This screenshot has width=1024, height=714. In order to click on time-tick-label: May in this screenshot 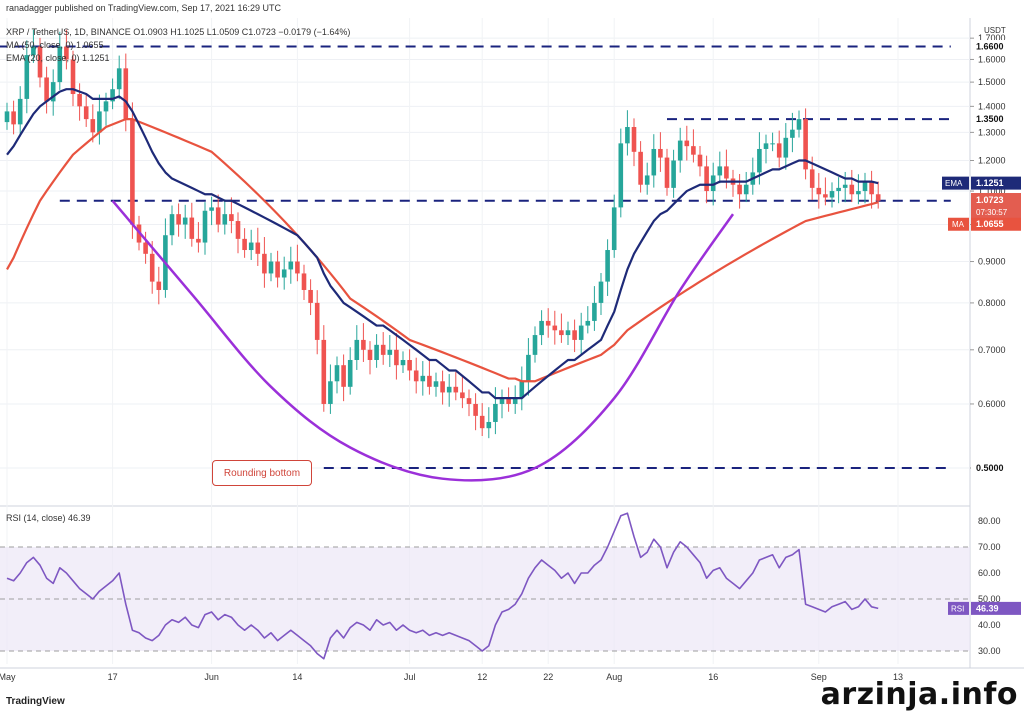, I will do `click(8, 677)`.